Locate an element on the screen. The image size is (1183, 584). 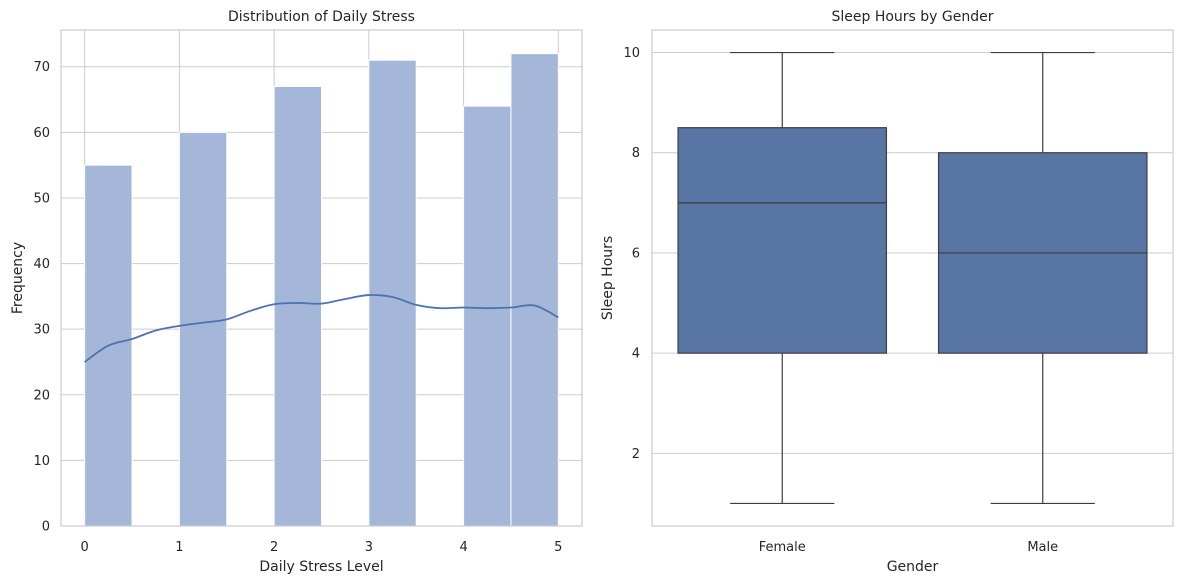
boxplot-y-ticks: 2 4 6 8 10 is located at coordinates (631, 254).